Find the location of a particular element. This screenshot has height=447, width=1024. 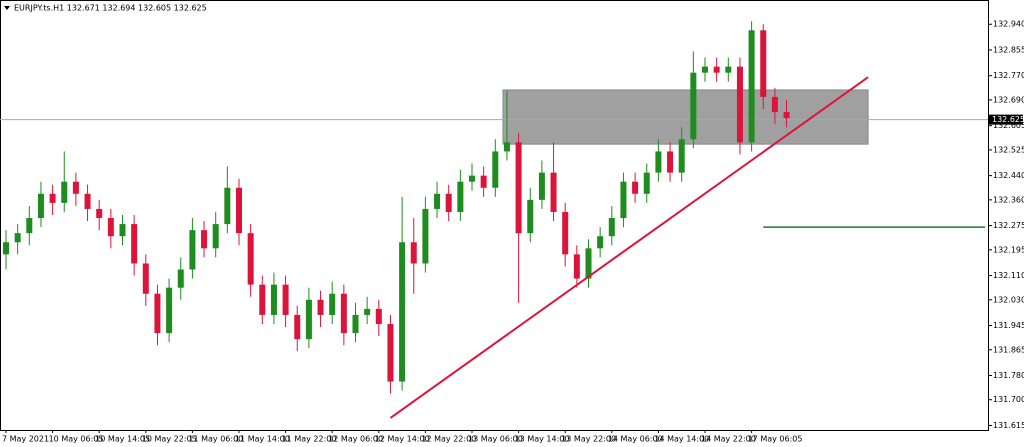

x-tick-label: 14 May 22:00 is located at coordinates (728, 439).